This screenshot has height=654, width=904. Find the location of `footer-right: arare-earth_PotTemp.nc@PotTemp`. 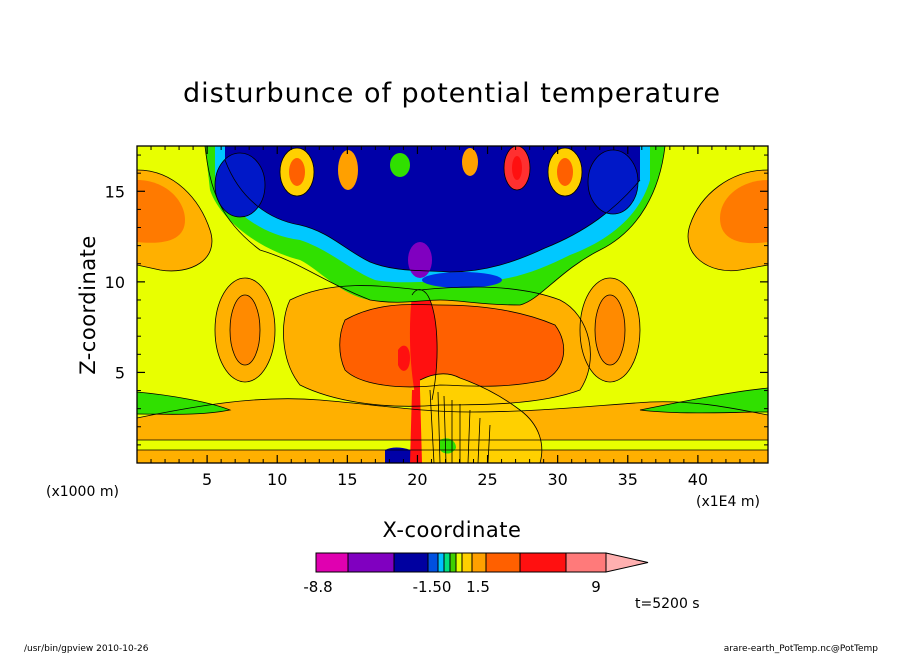

footer-right: arare-earth_PotTemp.nc@PotTemp is located at coordinates (801, 649).